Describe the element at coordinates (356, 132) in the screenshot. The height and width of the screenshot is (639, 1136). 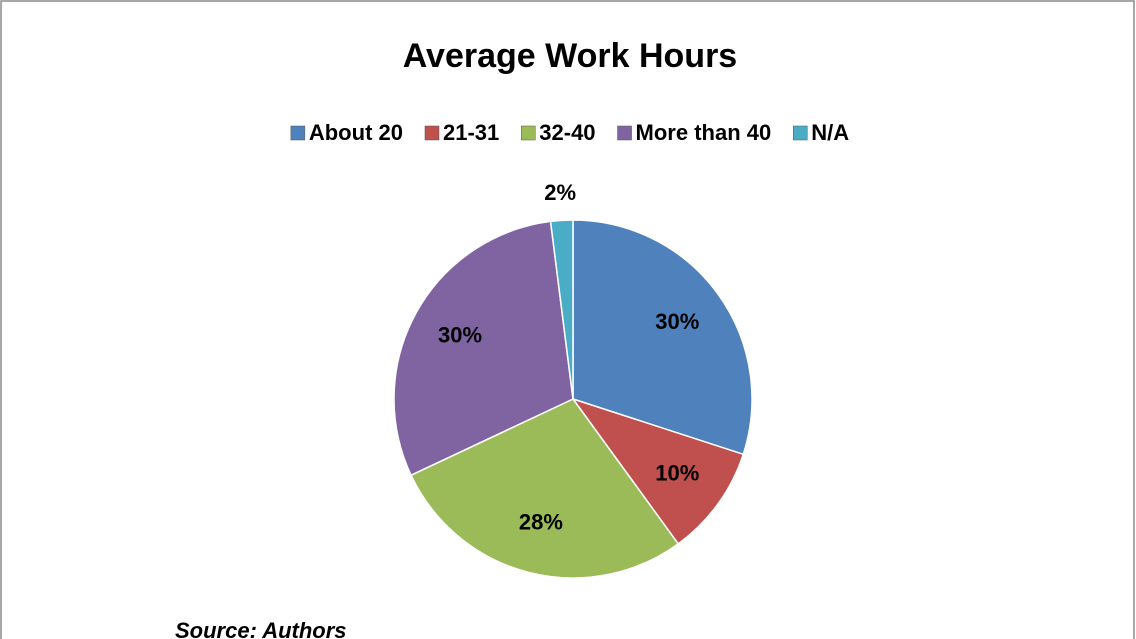
I see `legend-label: About 20` at that location.